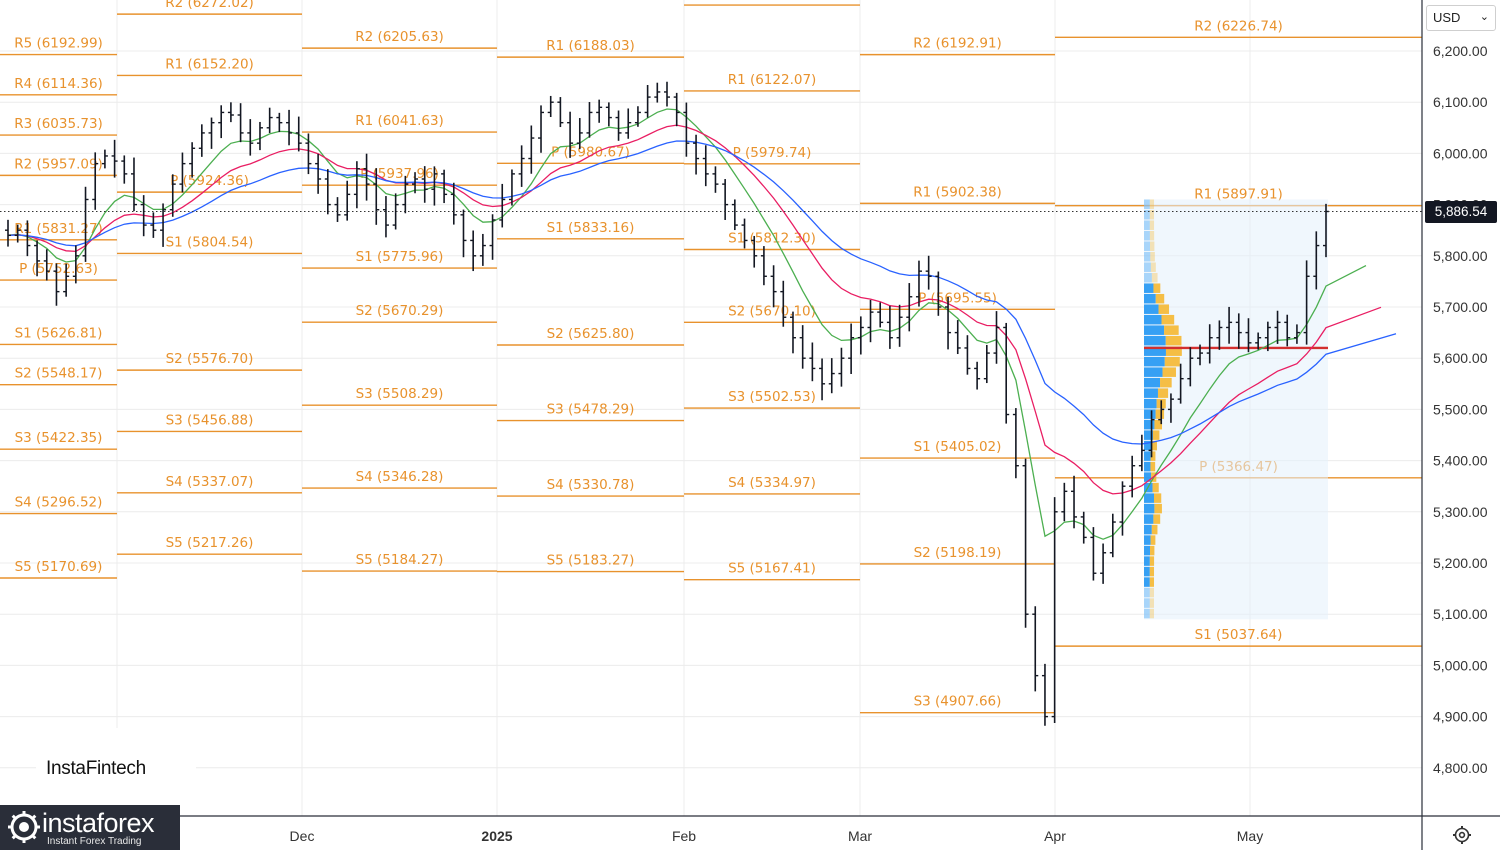  I want to click on x-tick-label: Mar, so click(860, 836).